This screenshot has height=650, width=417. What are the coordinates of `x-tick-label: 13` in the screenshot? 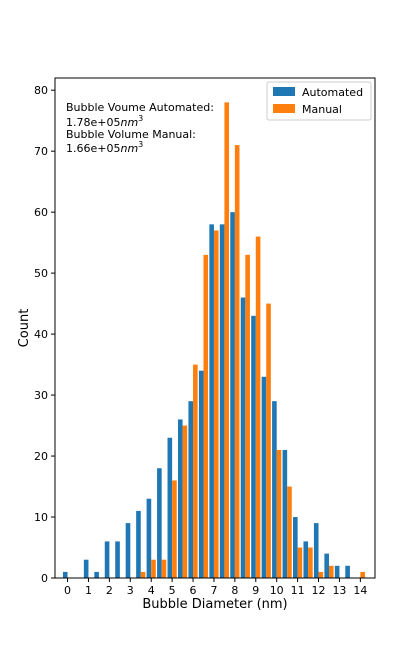 It's located at (339, 590).